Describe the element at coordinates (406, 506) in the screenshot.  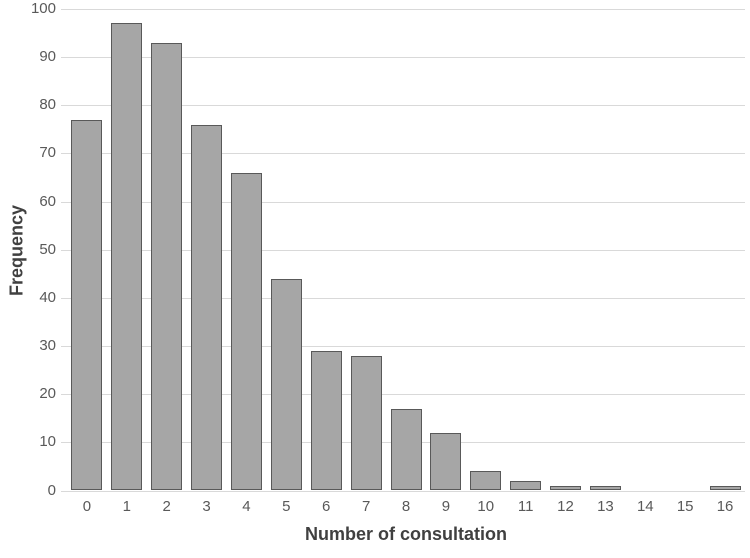
I see `x-tick-label: 8` at that location.